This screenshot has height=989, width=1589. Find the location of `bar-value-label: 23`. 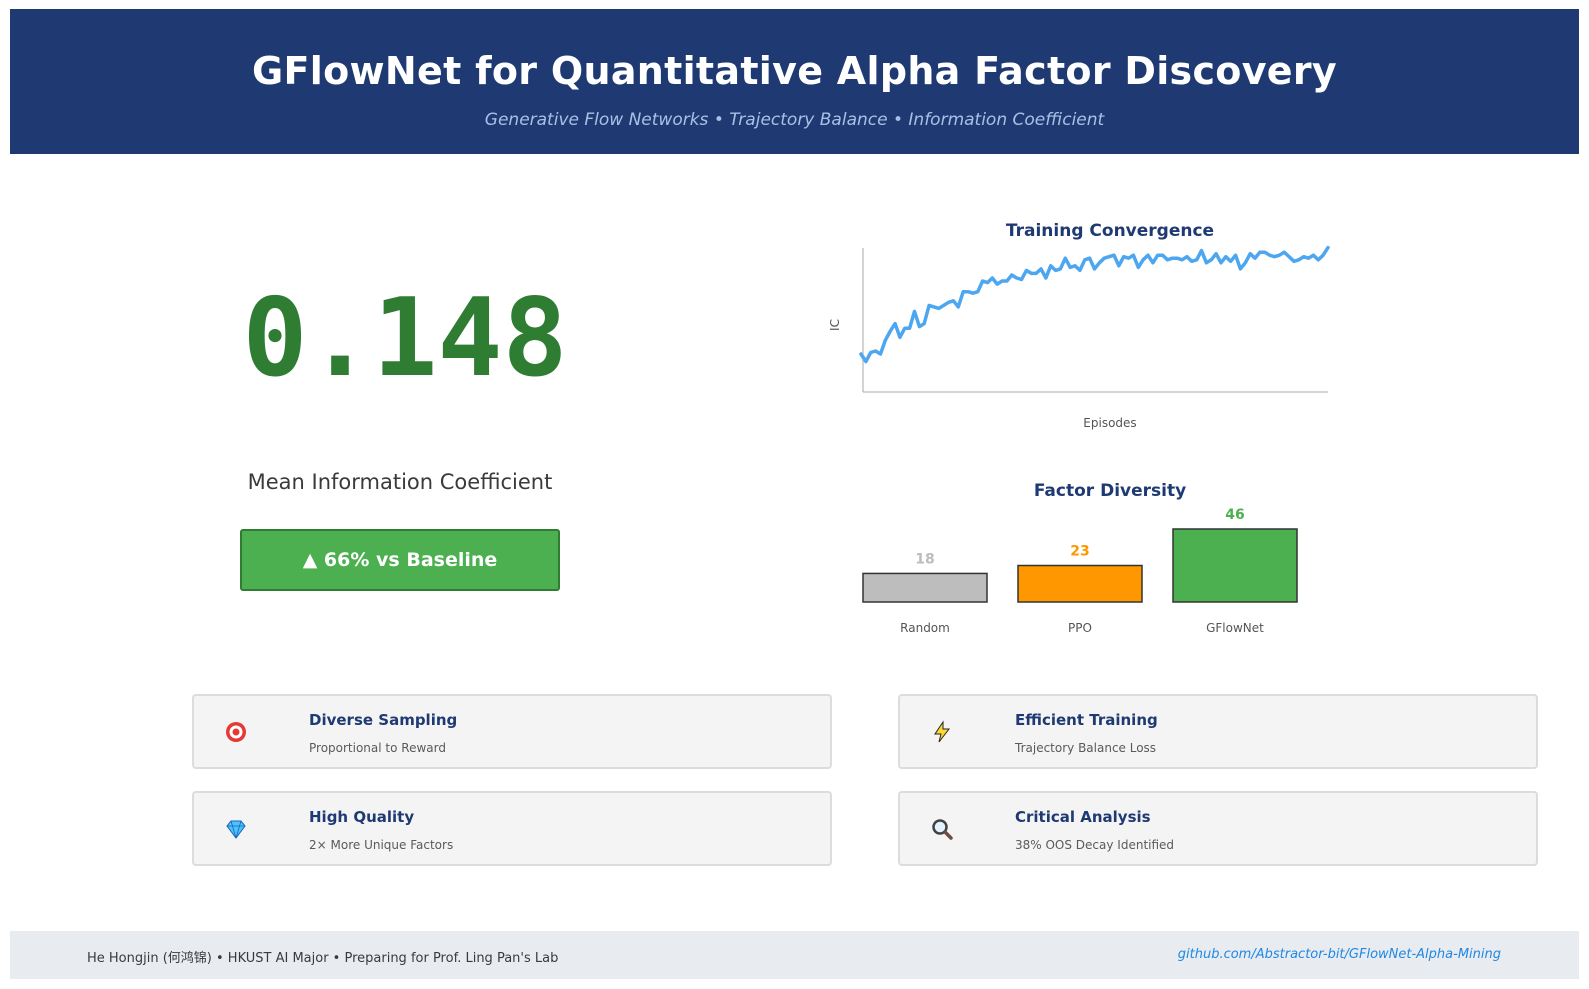

bar-value-label: 23 is located at coordinates (1079, 552).